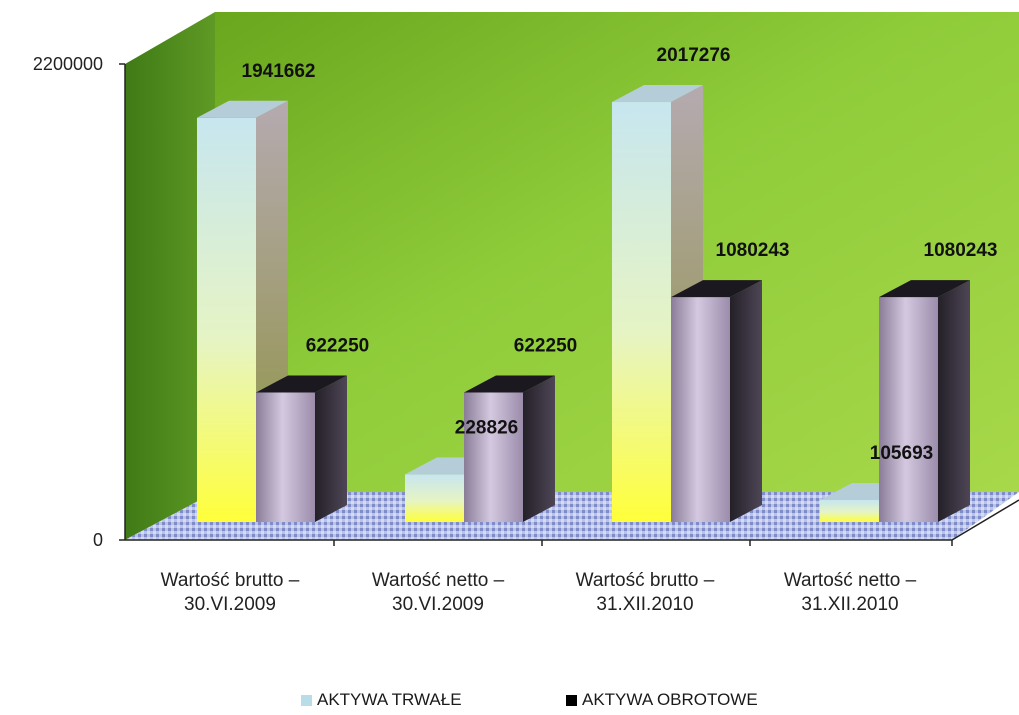 This screenshot has height=715, width=1019. I want to click on legend-label: AKTYWA OBROTOWE, so click(670, 699).